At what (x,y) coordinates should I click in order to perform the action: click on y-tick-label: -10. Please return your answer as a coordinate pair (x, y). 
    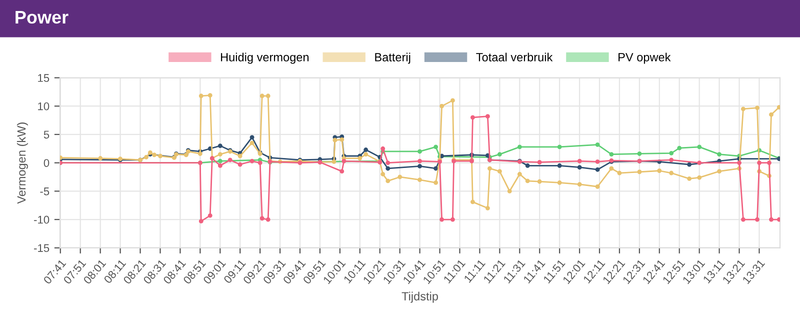
    Looking at the image, I should click on (42, 220).